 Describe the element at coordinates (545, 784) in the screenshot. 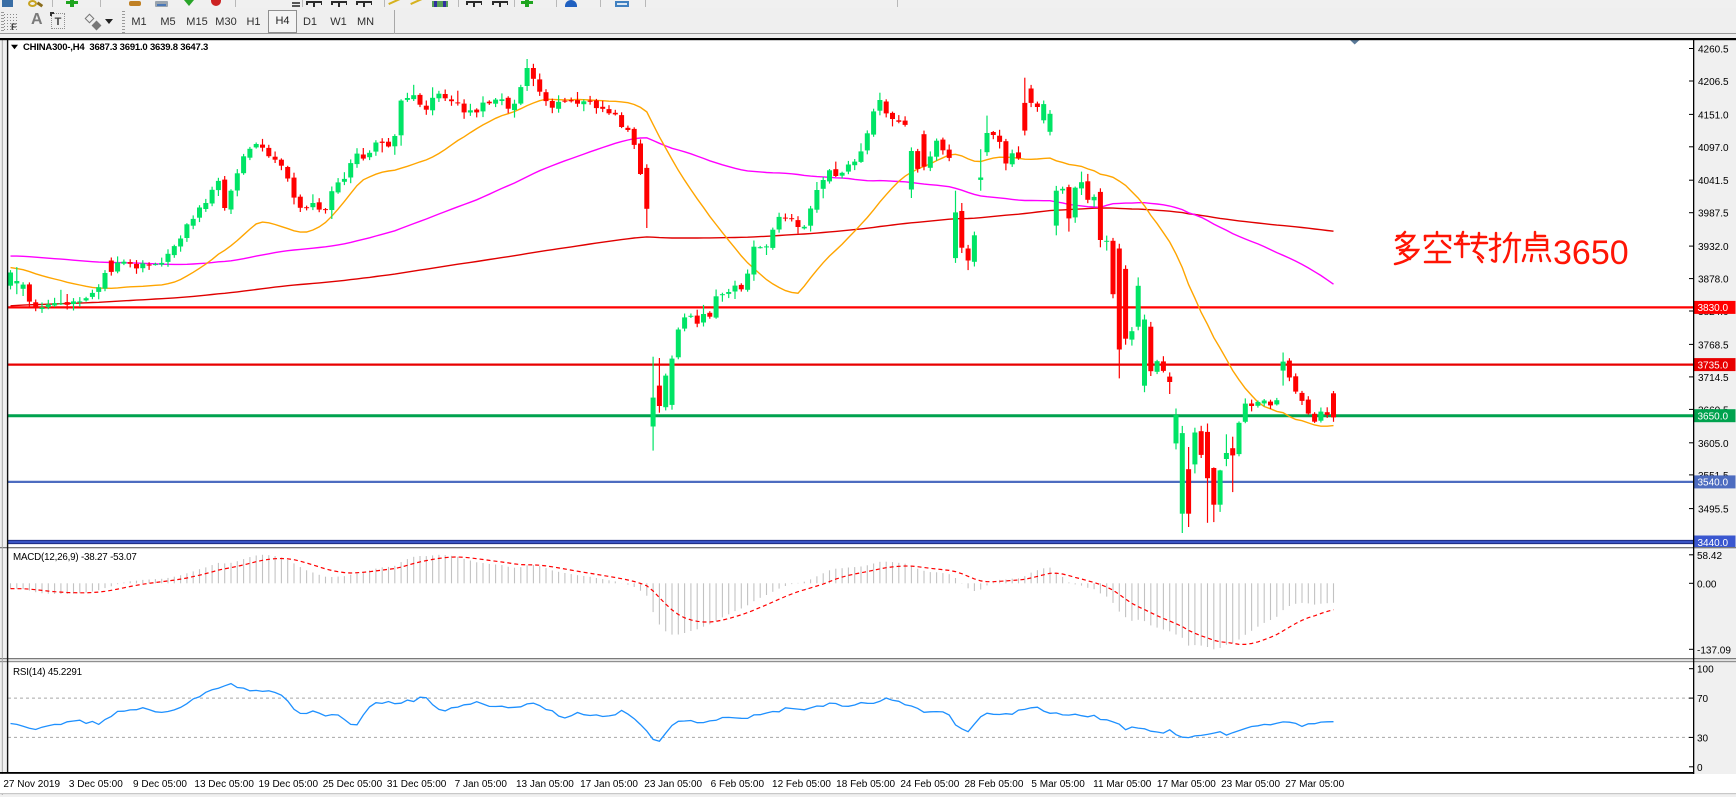

I see `svg-text: 13 Jan 05:00` at that location.